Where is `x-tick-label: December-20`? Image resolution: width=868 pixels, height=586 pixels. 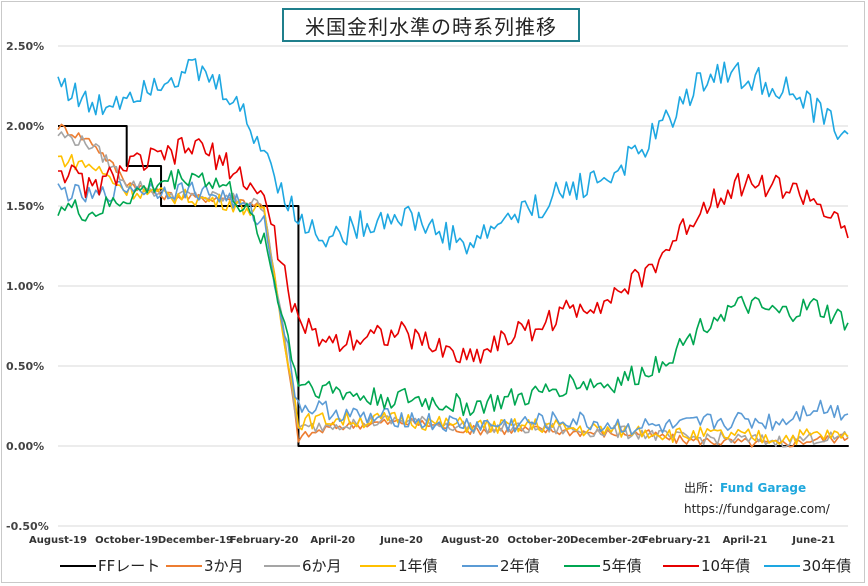
x-tick-label: December-20 is located at coordinates (607, 540).